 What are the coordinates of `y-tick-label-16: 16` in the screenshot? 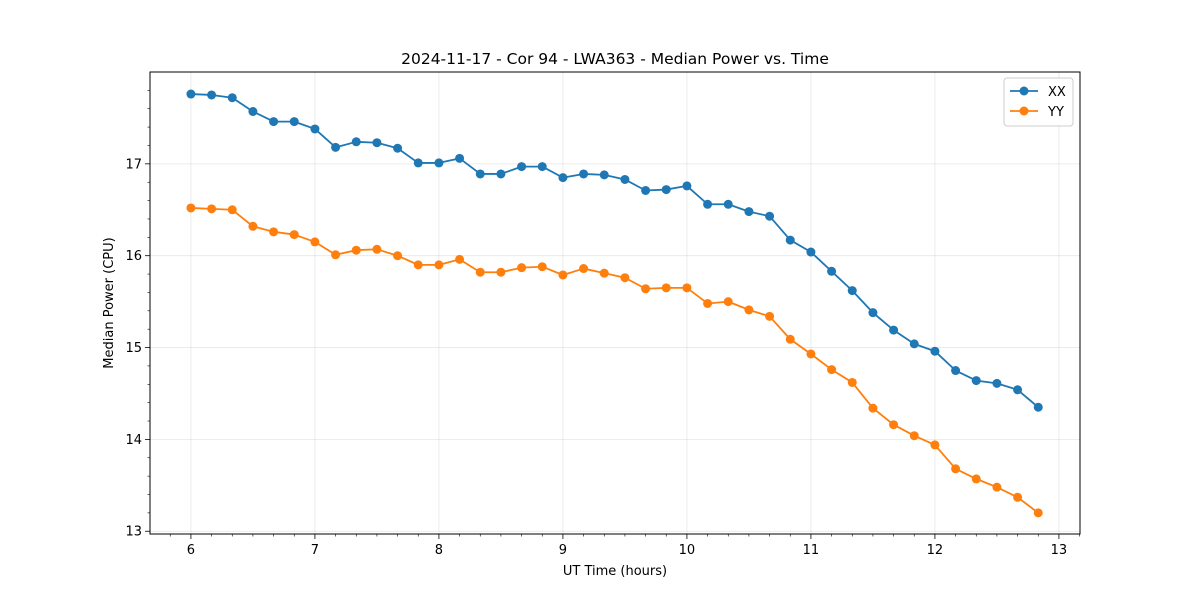 It's located at (133, 256).